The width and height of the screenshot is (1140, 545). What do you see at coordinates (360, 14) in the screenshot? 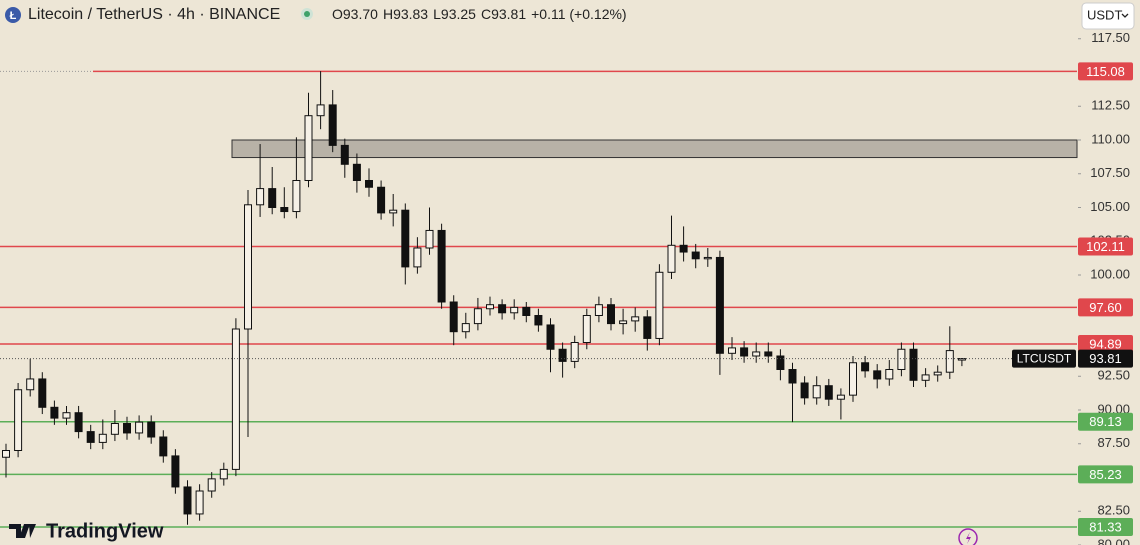
I see `ohlc-value: 93.70` at bounding box center [360, 14].